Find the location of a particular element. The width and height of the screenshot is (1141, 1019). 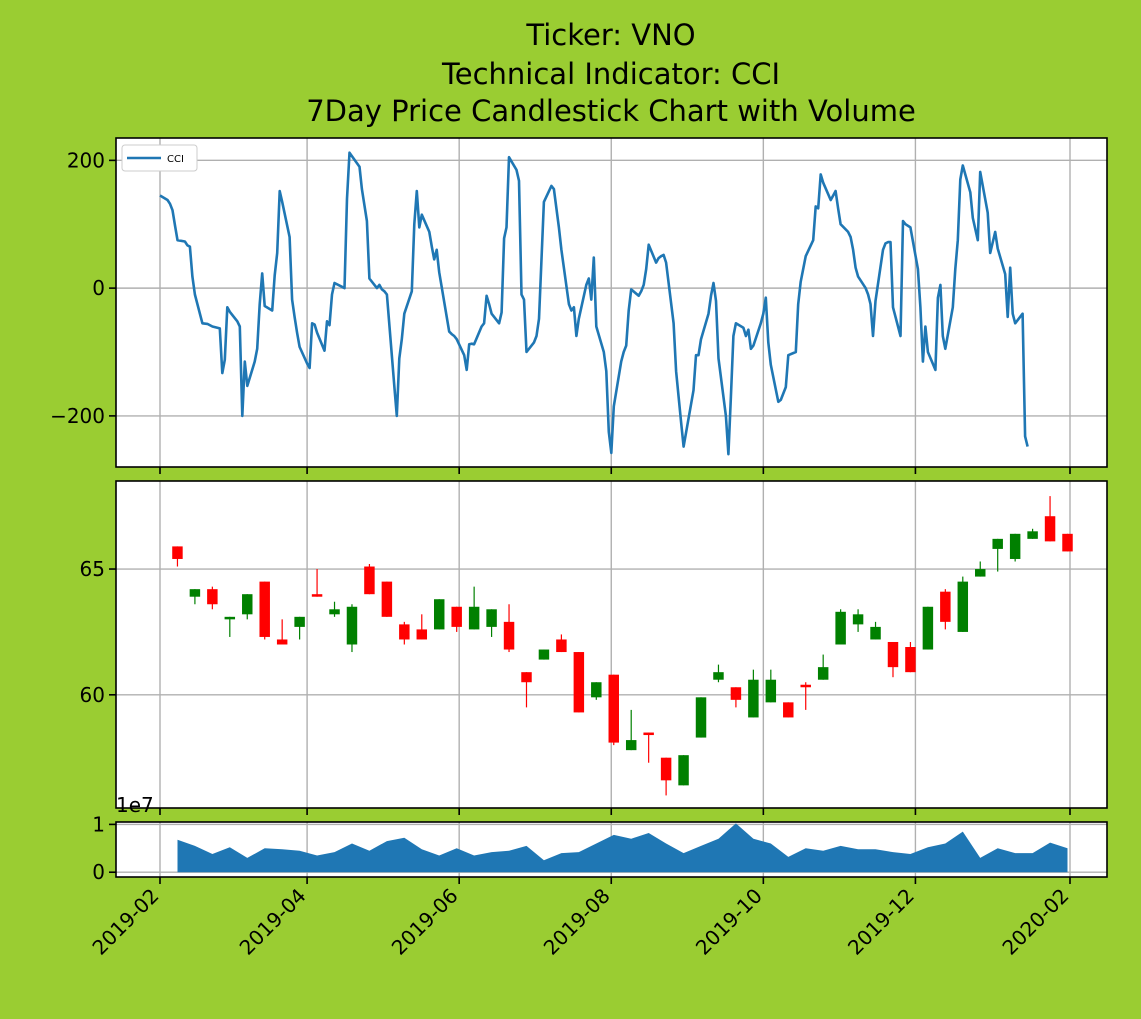

cci-ytick-label-1: 0 is located at coordinates (98, 288).